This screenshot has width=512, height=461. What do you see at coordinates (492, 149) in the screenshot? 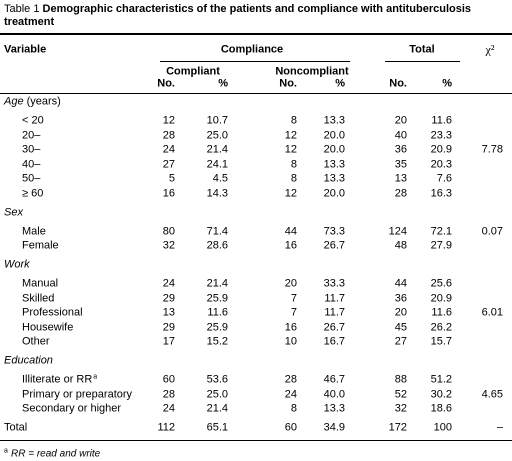
I see `chi2-cell: 7.78` at bounding box center [492, 149].